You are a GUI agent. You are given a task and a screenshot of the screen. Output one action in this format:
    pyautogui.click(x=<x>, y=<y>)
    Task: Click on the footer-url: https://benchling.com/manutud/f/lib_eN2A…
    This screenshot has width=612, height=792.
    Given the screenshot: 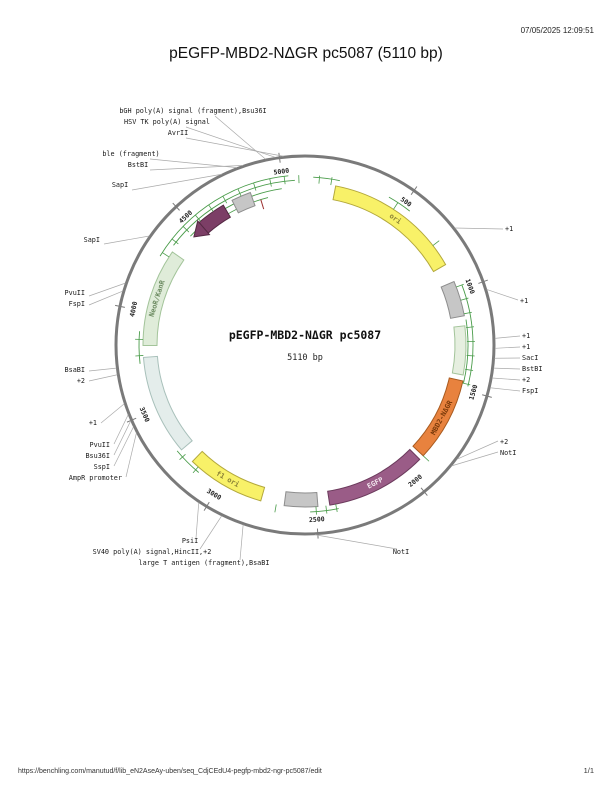 What is the action you would take?
    pyautogui.click(x=170, y=771)
    